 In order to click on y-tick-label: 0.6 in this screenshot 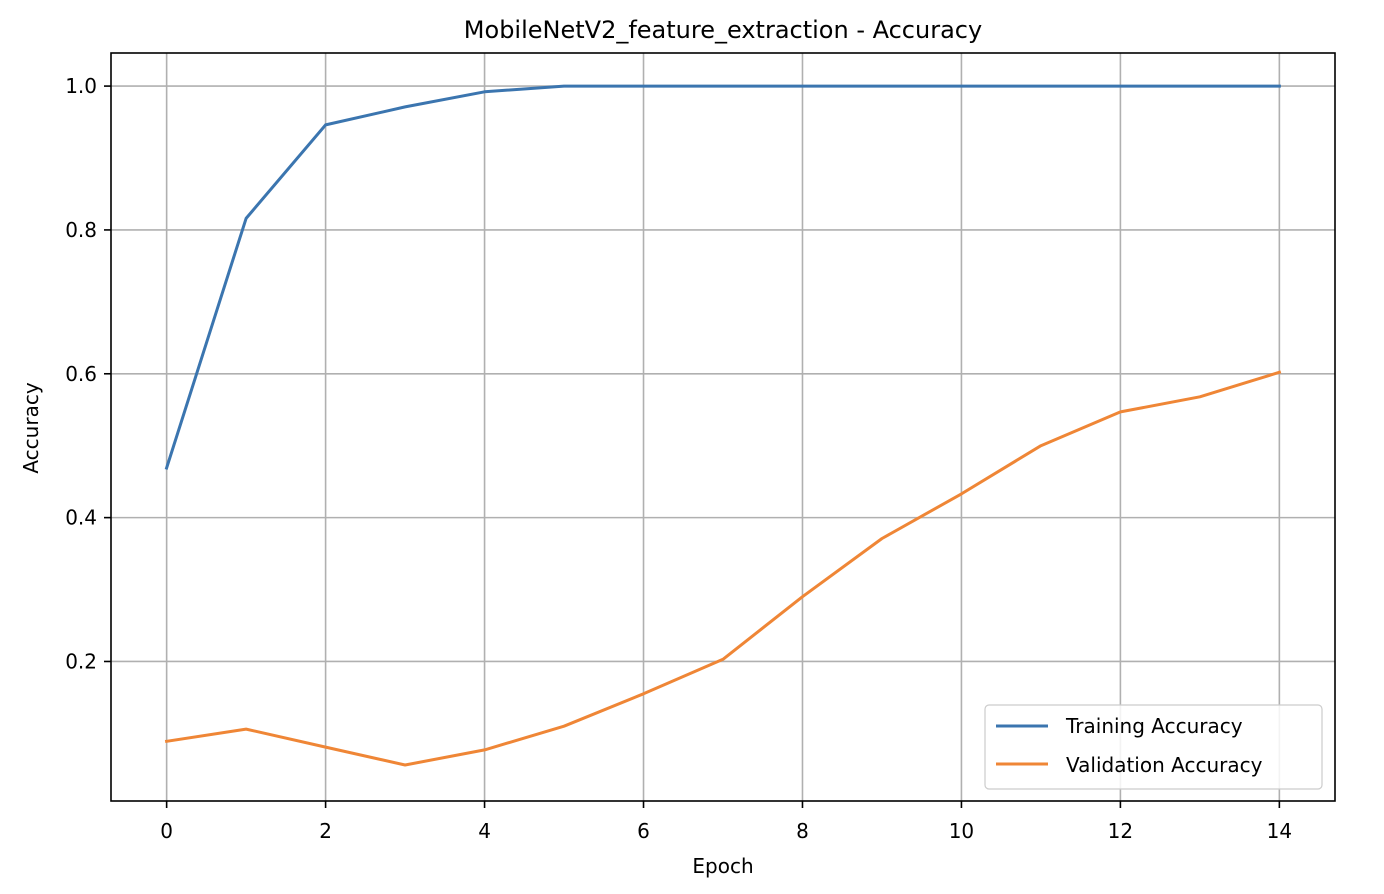, I will do `click(81, 374)`.